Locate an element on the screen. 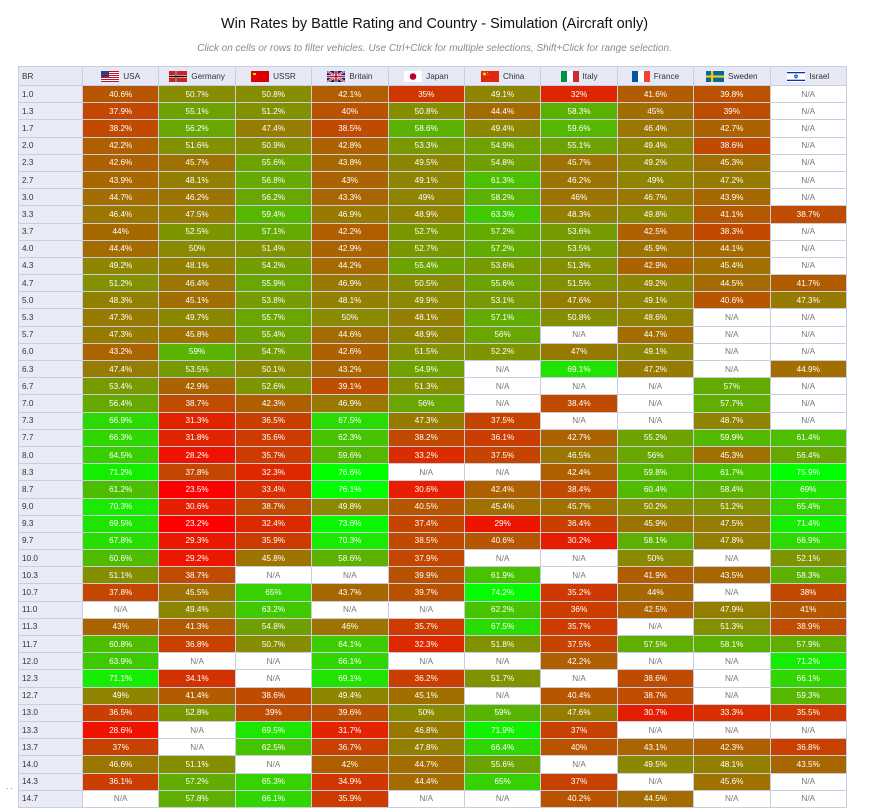 This screenshot has height=808, width=869. win-rate-cell: 36.7% is located at coordinates (350, 748).